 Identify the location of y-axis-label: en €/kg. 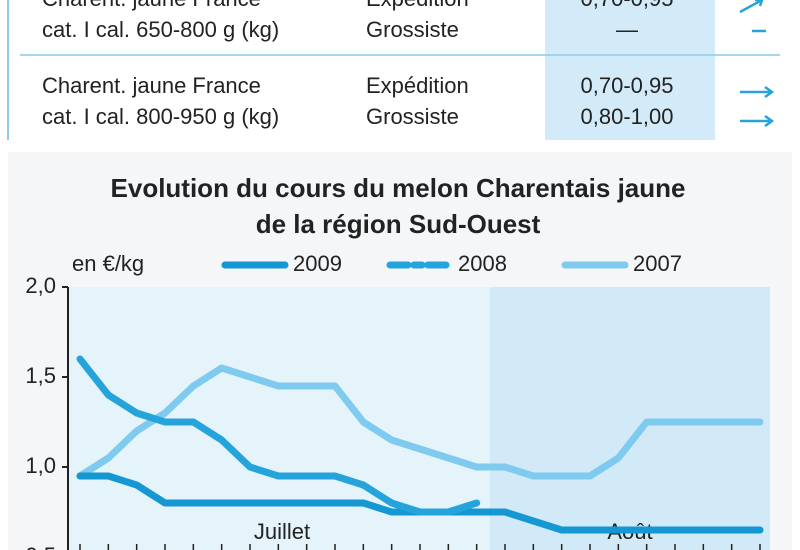
(108, 263).